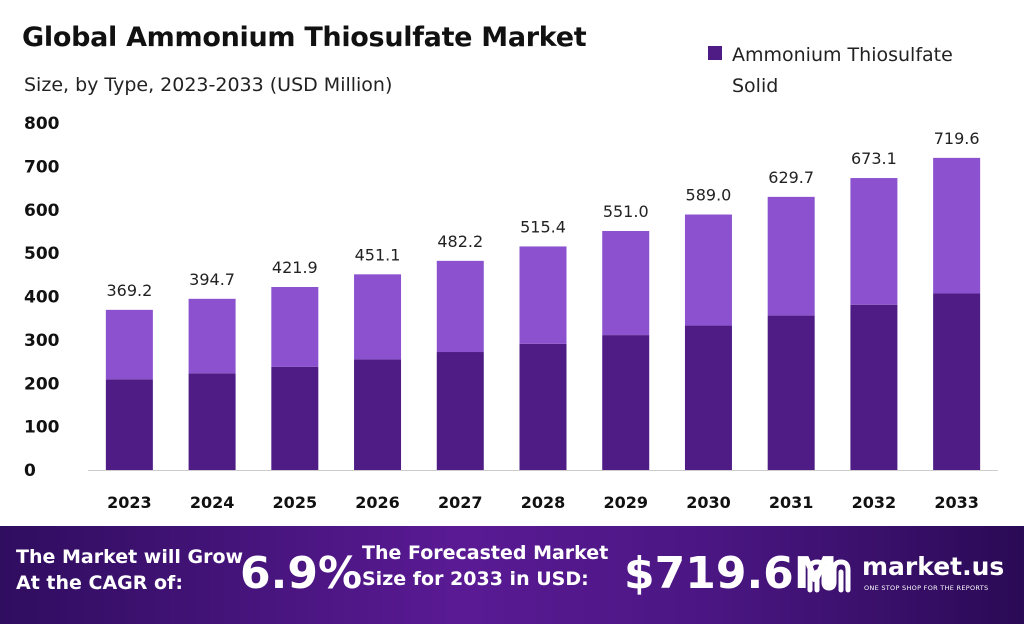 The height and width of the screenshot is (624, 1024). I want to click on forecast-value: $719.6M, so click(731, 573).